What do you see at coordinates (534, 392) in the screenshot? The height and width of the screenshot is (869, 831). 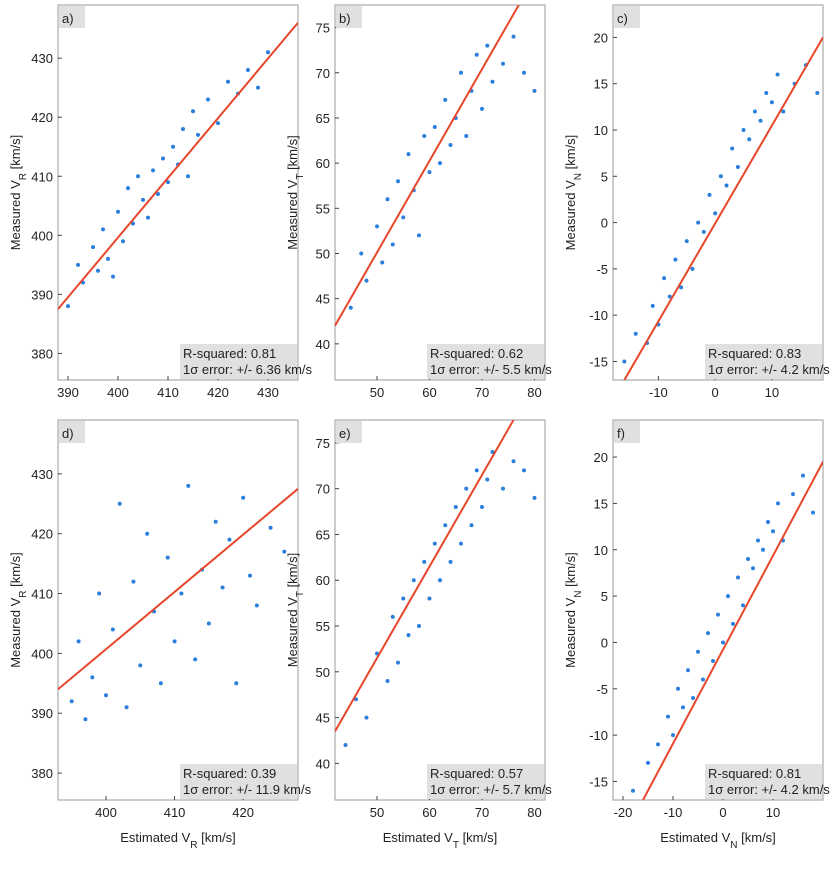 I see `x-tick-label: 80` at bounding box center [534, 392].